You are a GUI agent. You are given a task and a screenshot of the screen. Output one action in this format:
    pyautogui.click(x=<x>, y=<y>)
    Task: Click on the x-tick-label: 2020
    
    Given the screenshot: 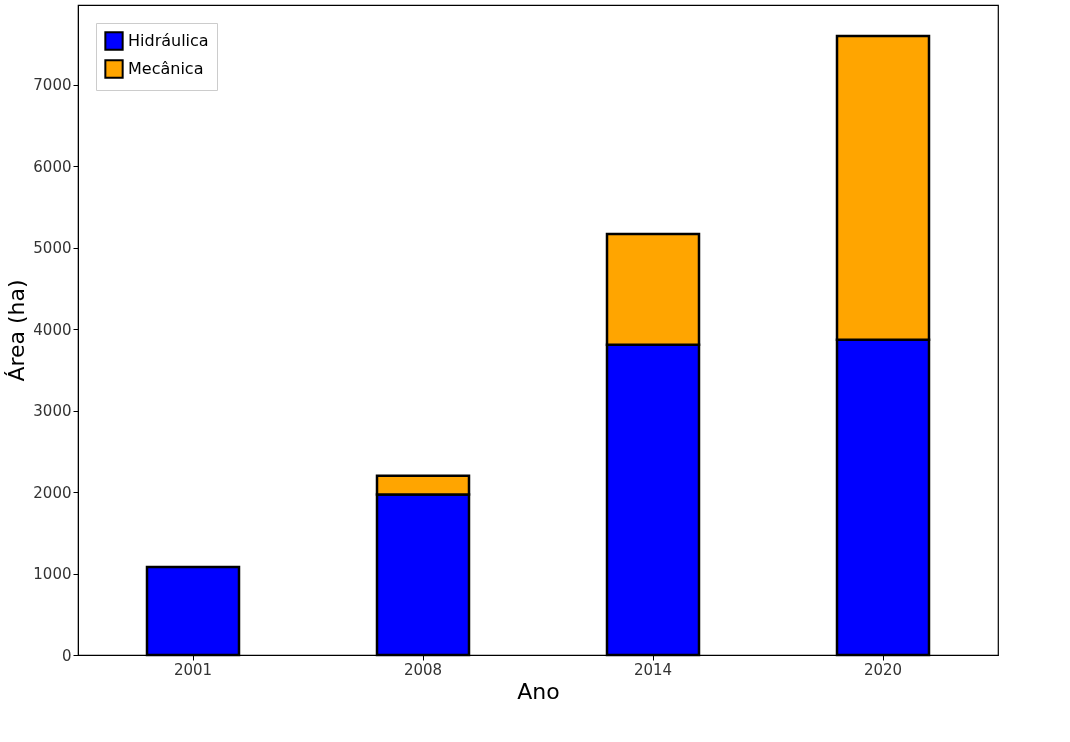 What is the action you would take?
    pyautogui.click(x=883, y=669)
    